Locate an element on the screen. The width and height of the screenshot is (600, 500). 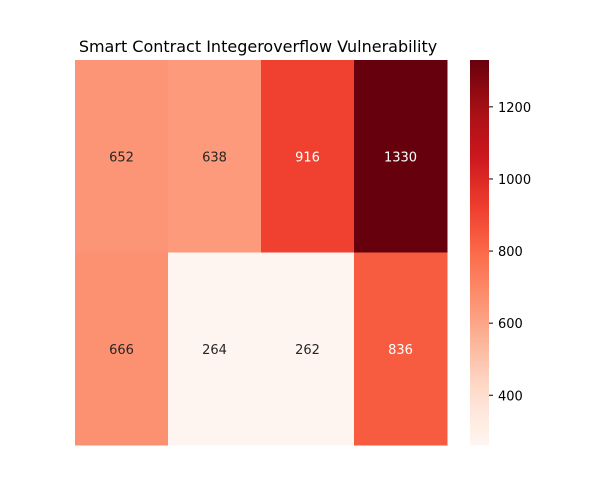
cell-value-r1-c3: 836 is located at coordinates (400, 350).